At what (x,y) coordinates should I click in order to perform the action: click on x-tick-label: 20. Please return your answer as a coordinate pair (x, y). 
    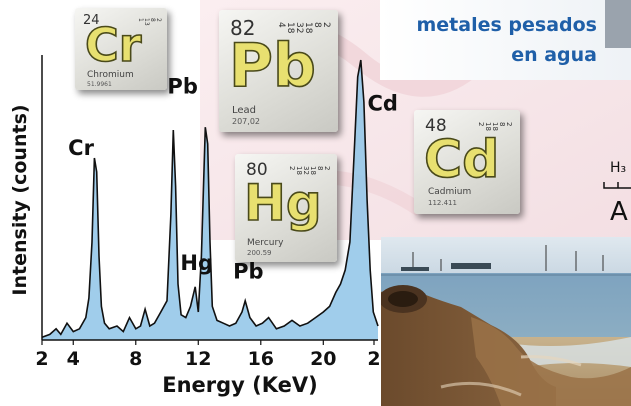
    Looking at the image, I should click on (323, 359).